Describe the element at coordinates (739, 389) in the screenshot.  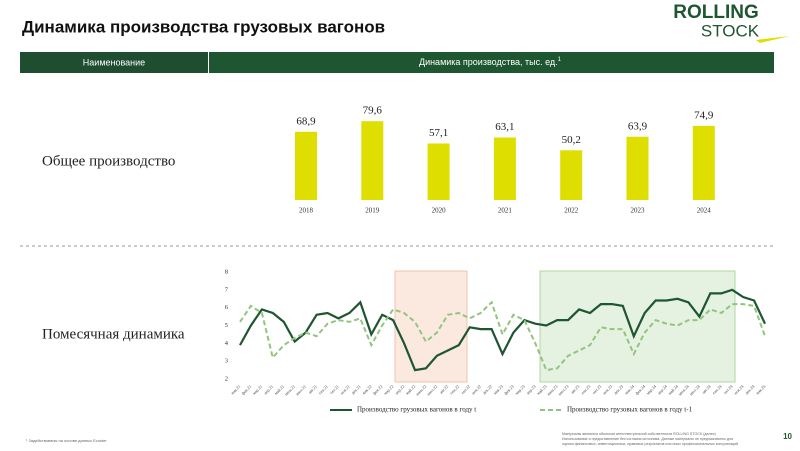
I see `x-tick-label: ноя.24` at that location.